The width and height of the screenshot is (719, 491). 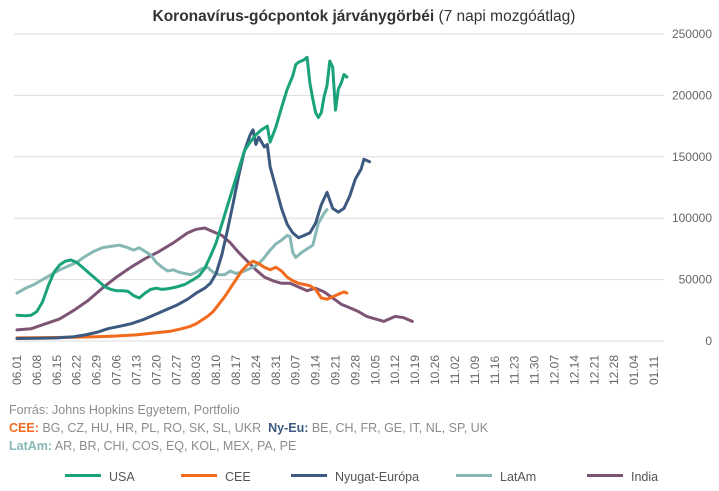 I want to click on series-line-cee, so click(x=182, y=299).